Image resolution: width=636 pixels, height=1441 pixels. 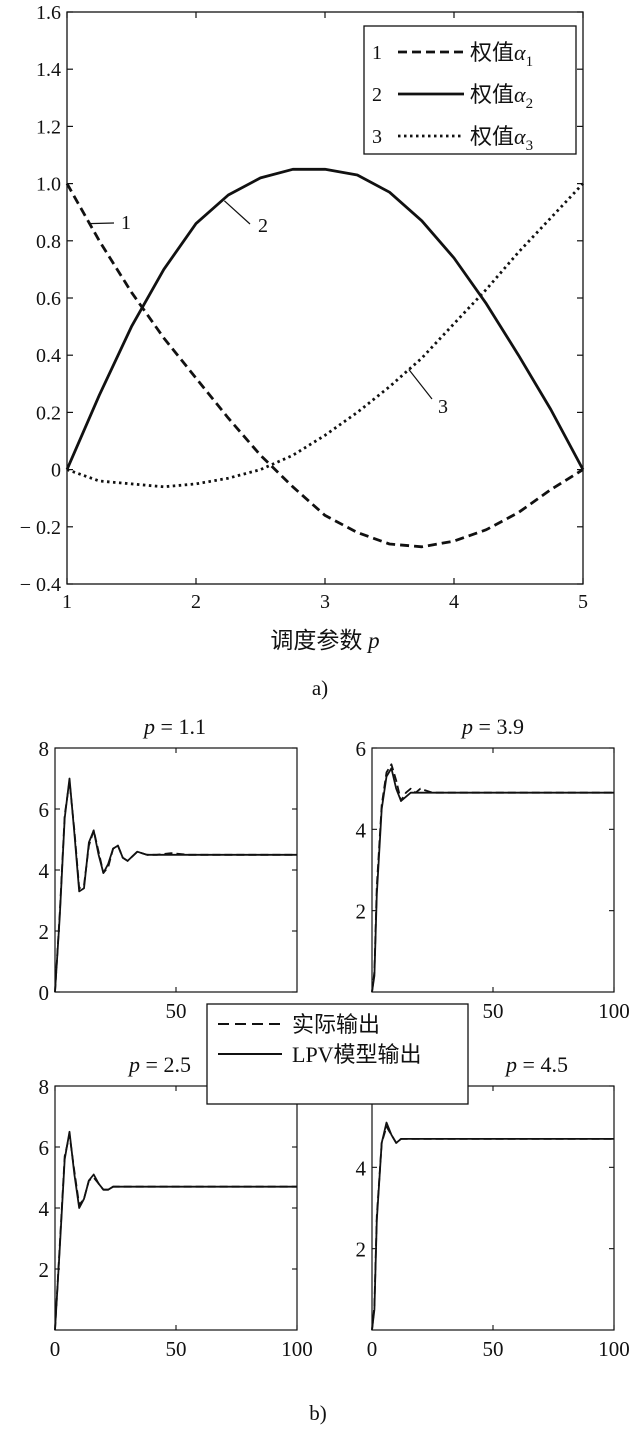 I want to click on panel-label-b: b), so click(x=318, y=1413).